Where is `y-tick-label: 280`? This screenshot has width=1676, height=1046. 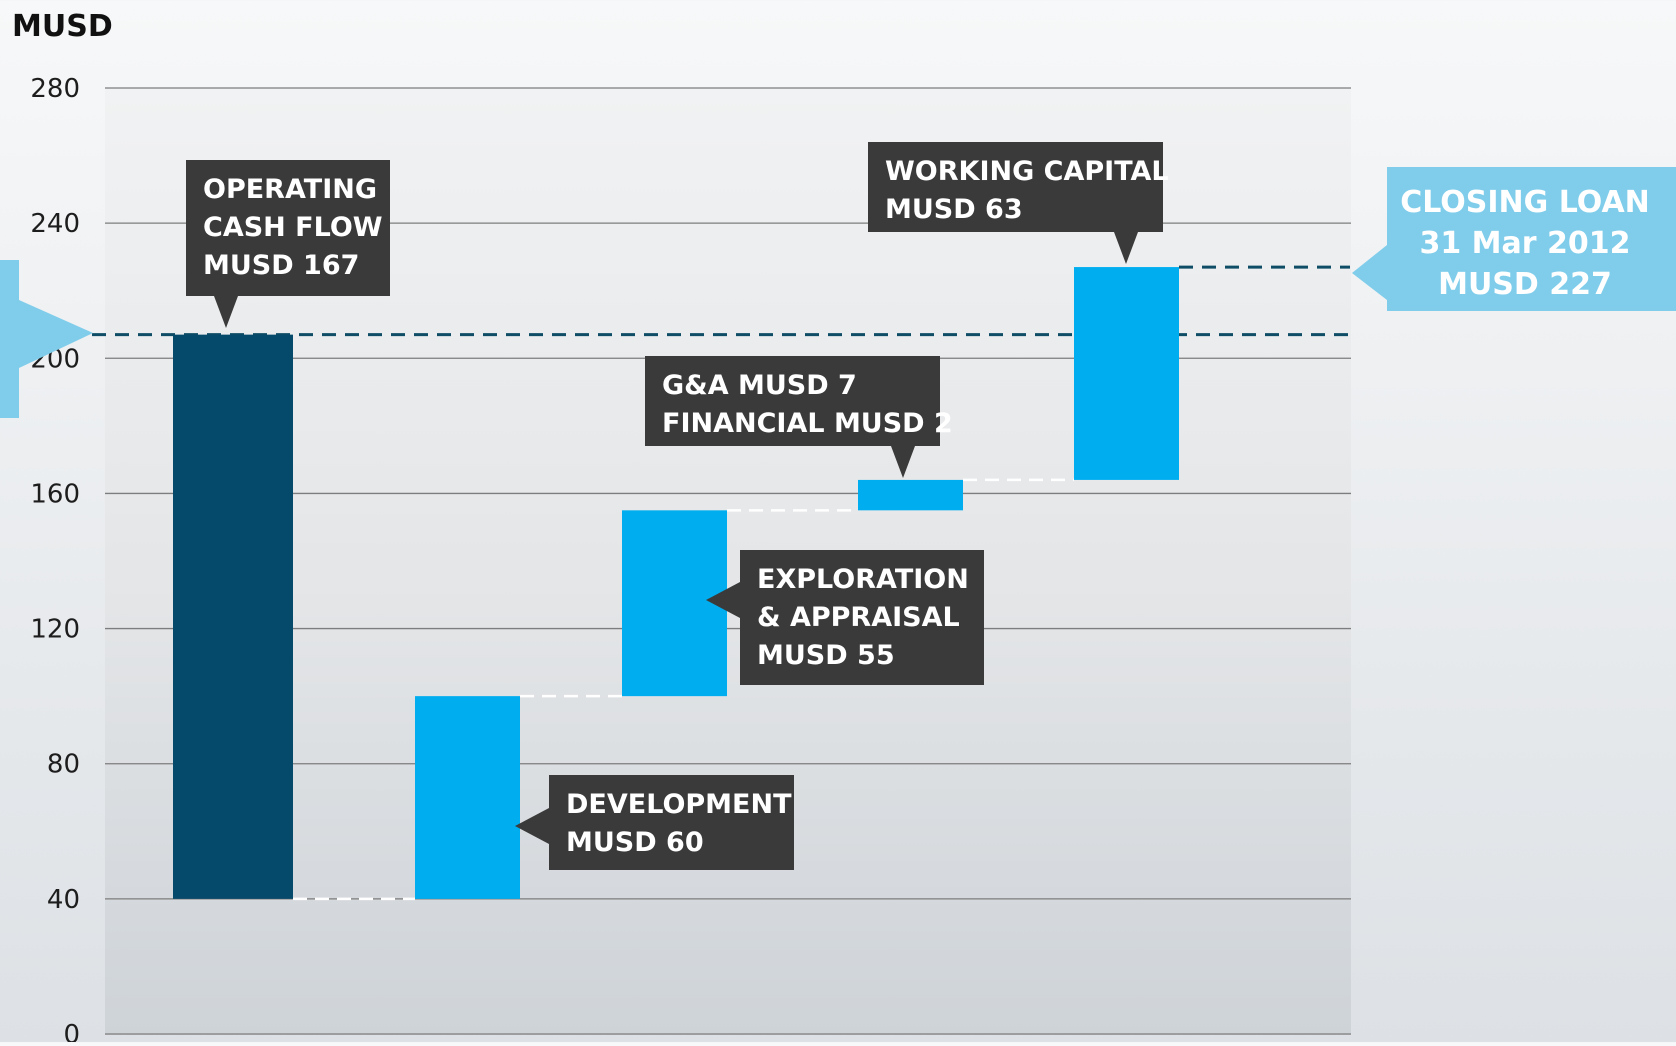 y-tick-label: 280 is located at coordinates (55, 89).